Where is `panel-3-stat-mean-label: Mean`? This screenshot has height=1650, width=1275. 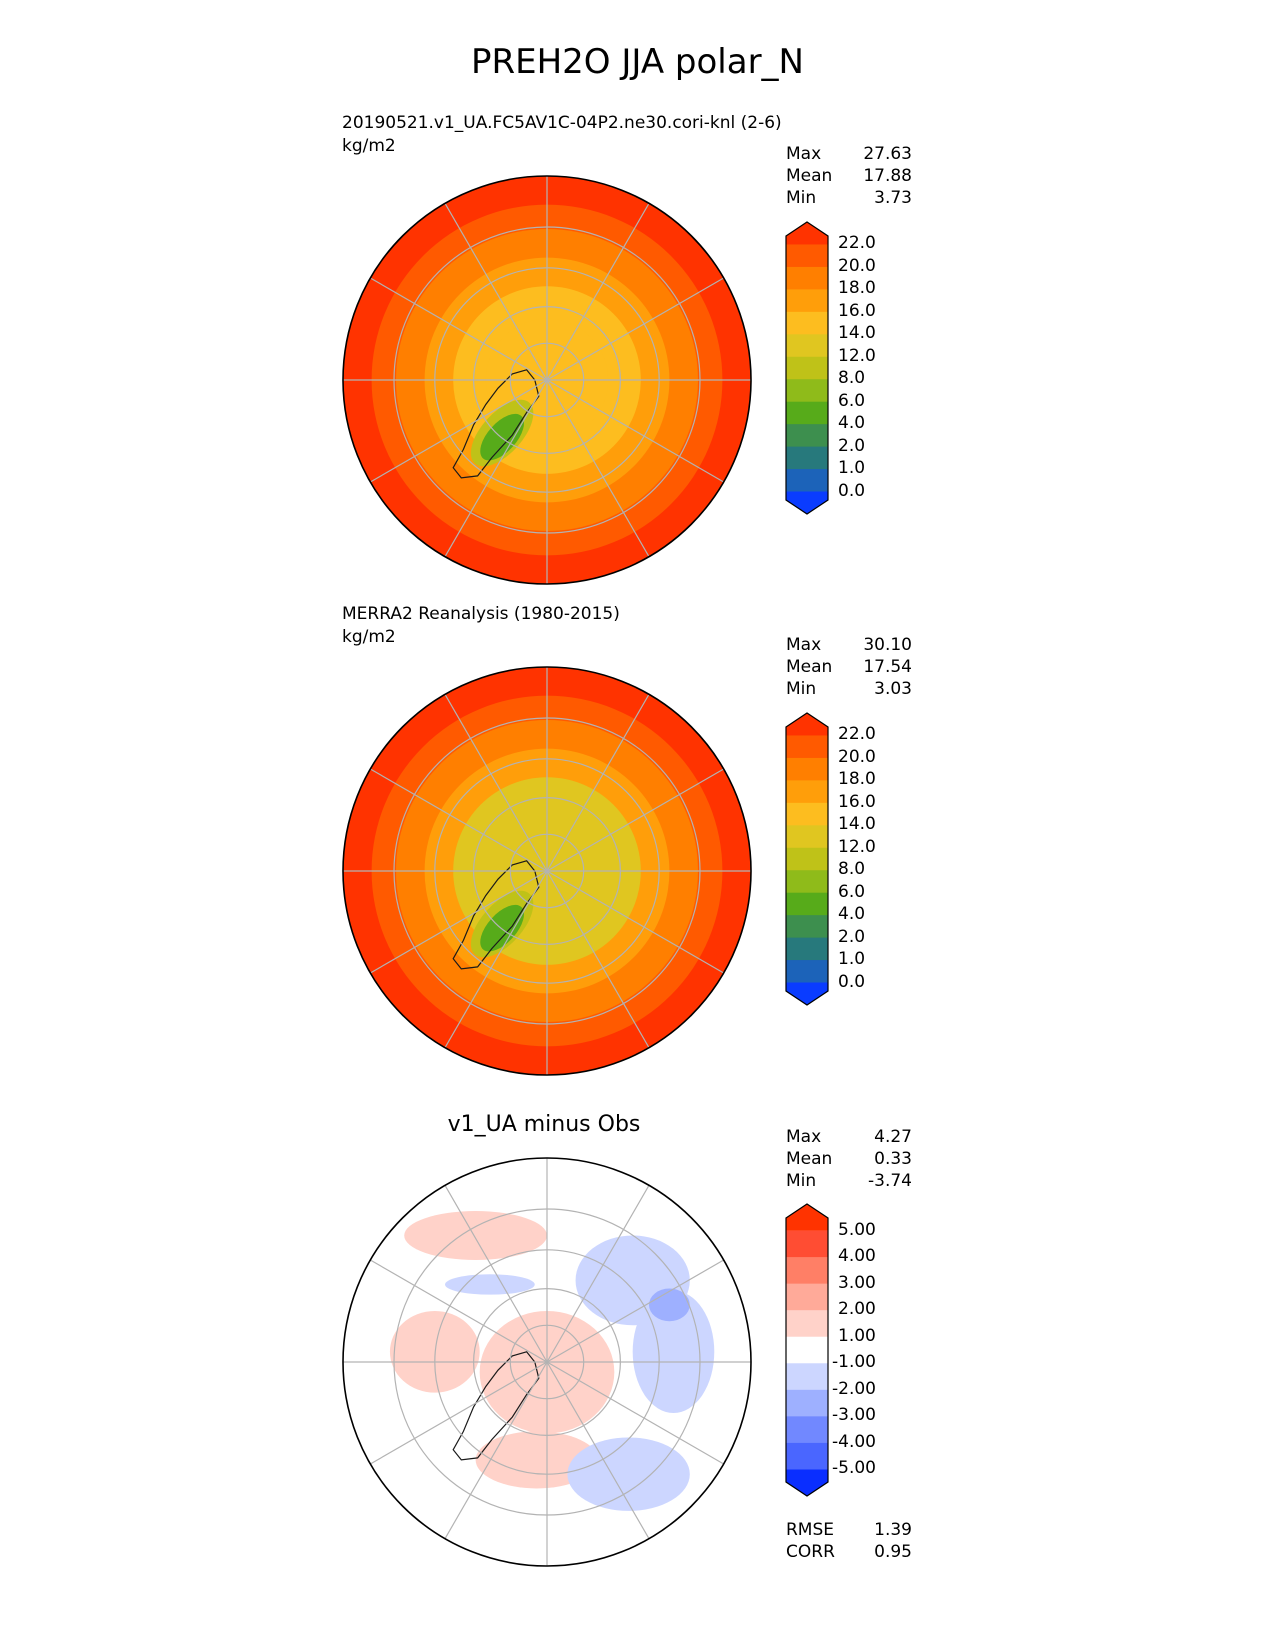 panel-3-stat-mean-label: Mean is located at coordinates (809, 1159).